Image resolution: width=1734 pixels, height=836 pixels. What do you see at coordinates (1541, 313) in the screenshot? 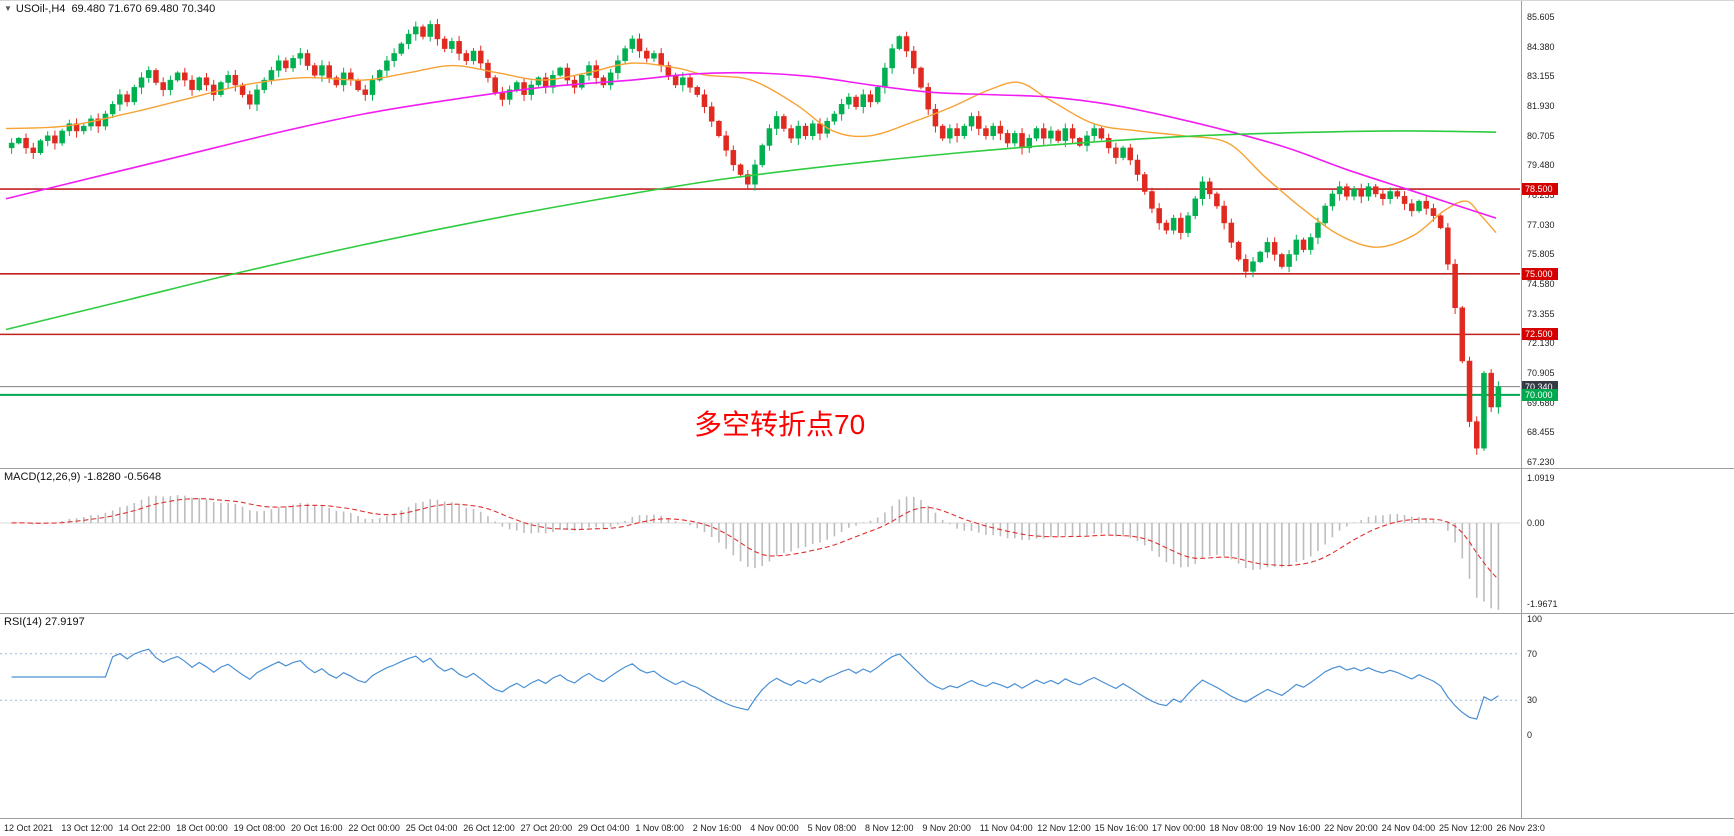
I see `price-tick-label: 73.355` at bounding box center [1541, 313].